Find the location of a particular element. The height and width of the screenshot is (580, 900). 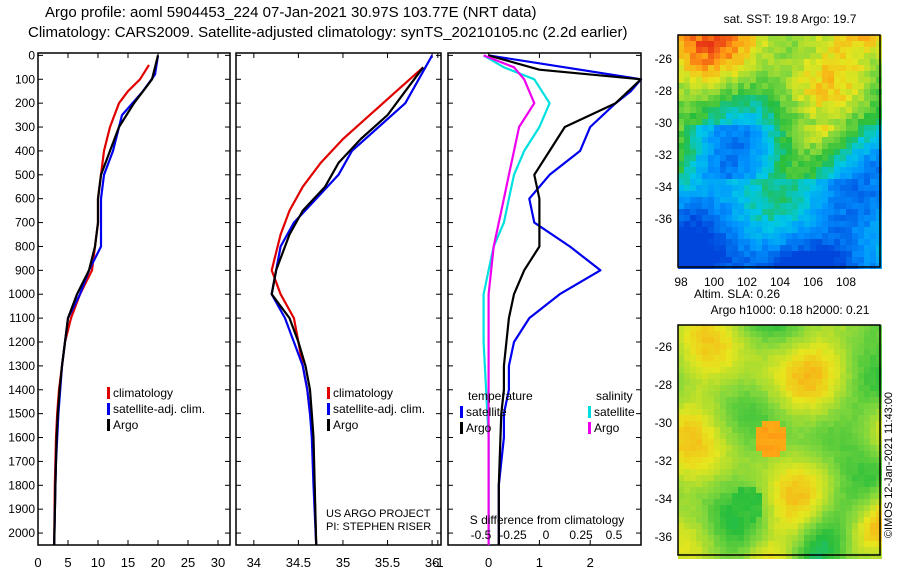

legend-title-salinity: salinity is located at coordinates (614, 396).